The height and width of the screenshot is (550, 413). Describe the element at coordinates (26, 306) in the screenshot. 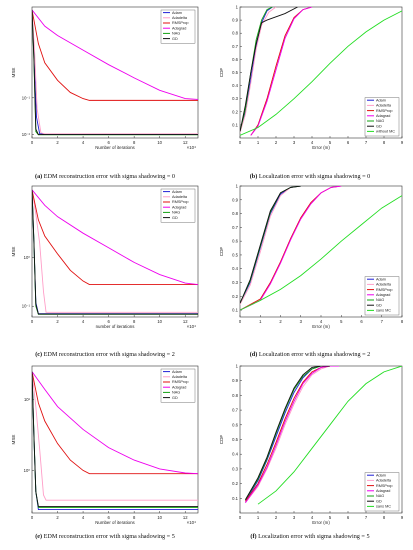

I see `y-tick-label: 10⁻¹` at that location.